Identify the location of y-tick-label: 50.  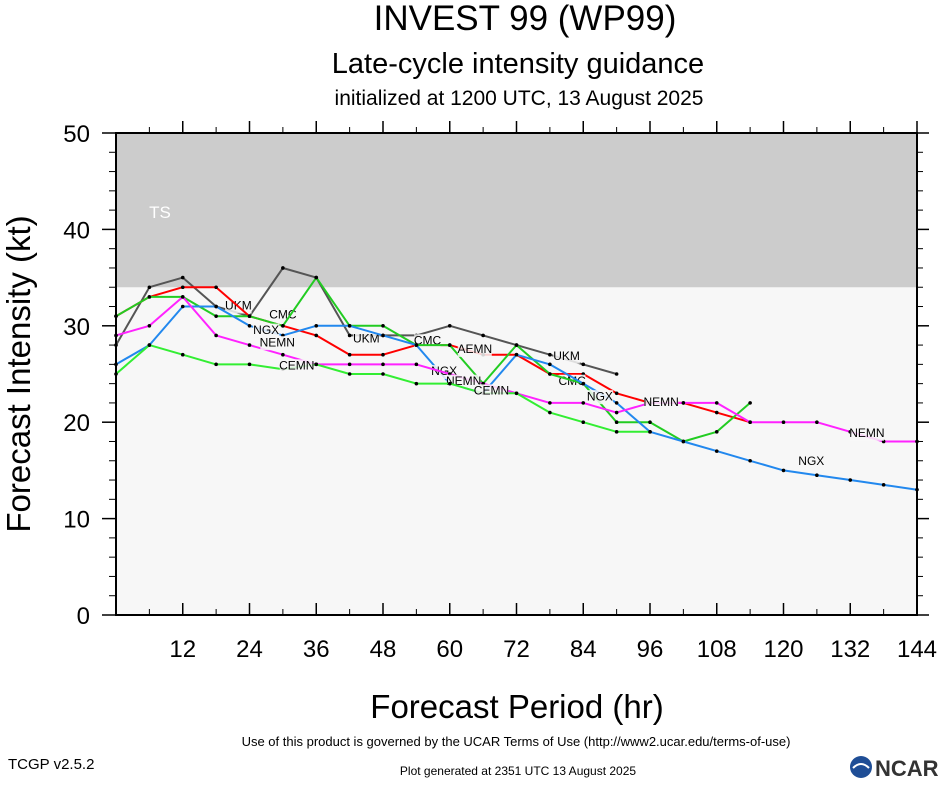
(76, 134).